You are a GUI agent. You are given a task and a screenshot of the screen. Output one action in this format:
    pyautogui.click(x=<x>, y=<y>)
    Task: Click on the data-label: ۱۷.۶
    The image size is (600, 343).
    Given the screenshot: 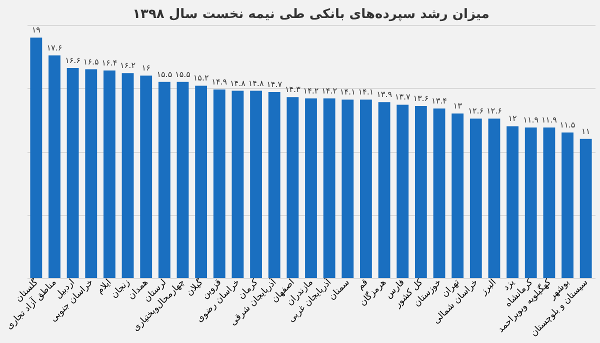 What is the action you would take?
    pyautogui.click(x=54, y=47)
    